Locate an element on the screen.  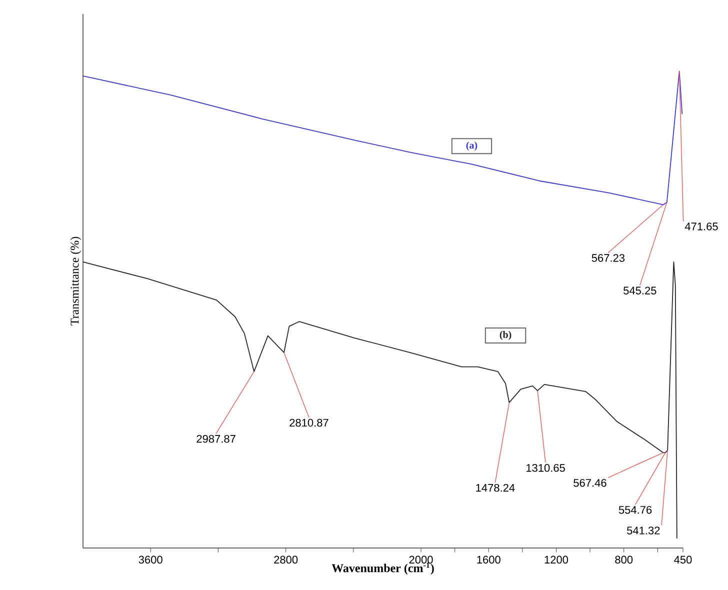
annotation: 2987.87 is located at coordinates (216, 438).